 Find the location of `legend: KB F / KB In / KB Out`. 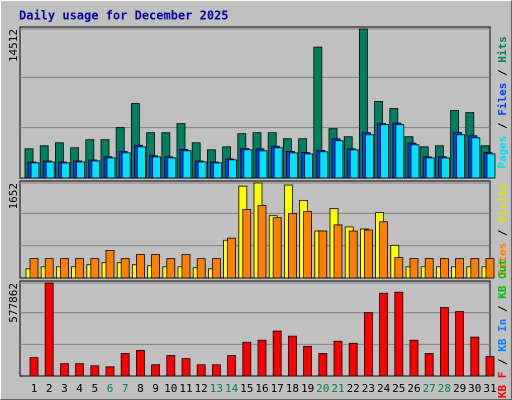

legend: KB F / KB In / KB Out is located at coordinates (502, 328).